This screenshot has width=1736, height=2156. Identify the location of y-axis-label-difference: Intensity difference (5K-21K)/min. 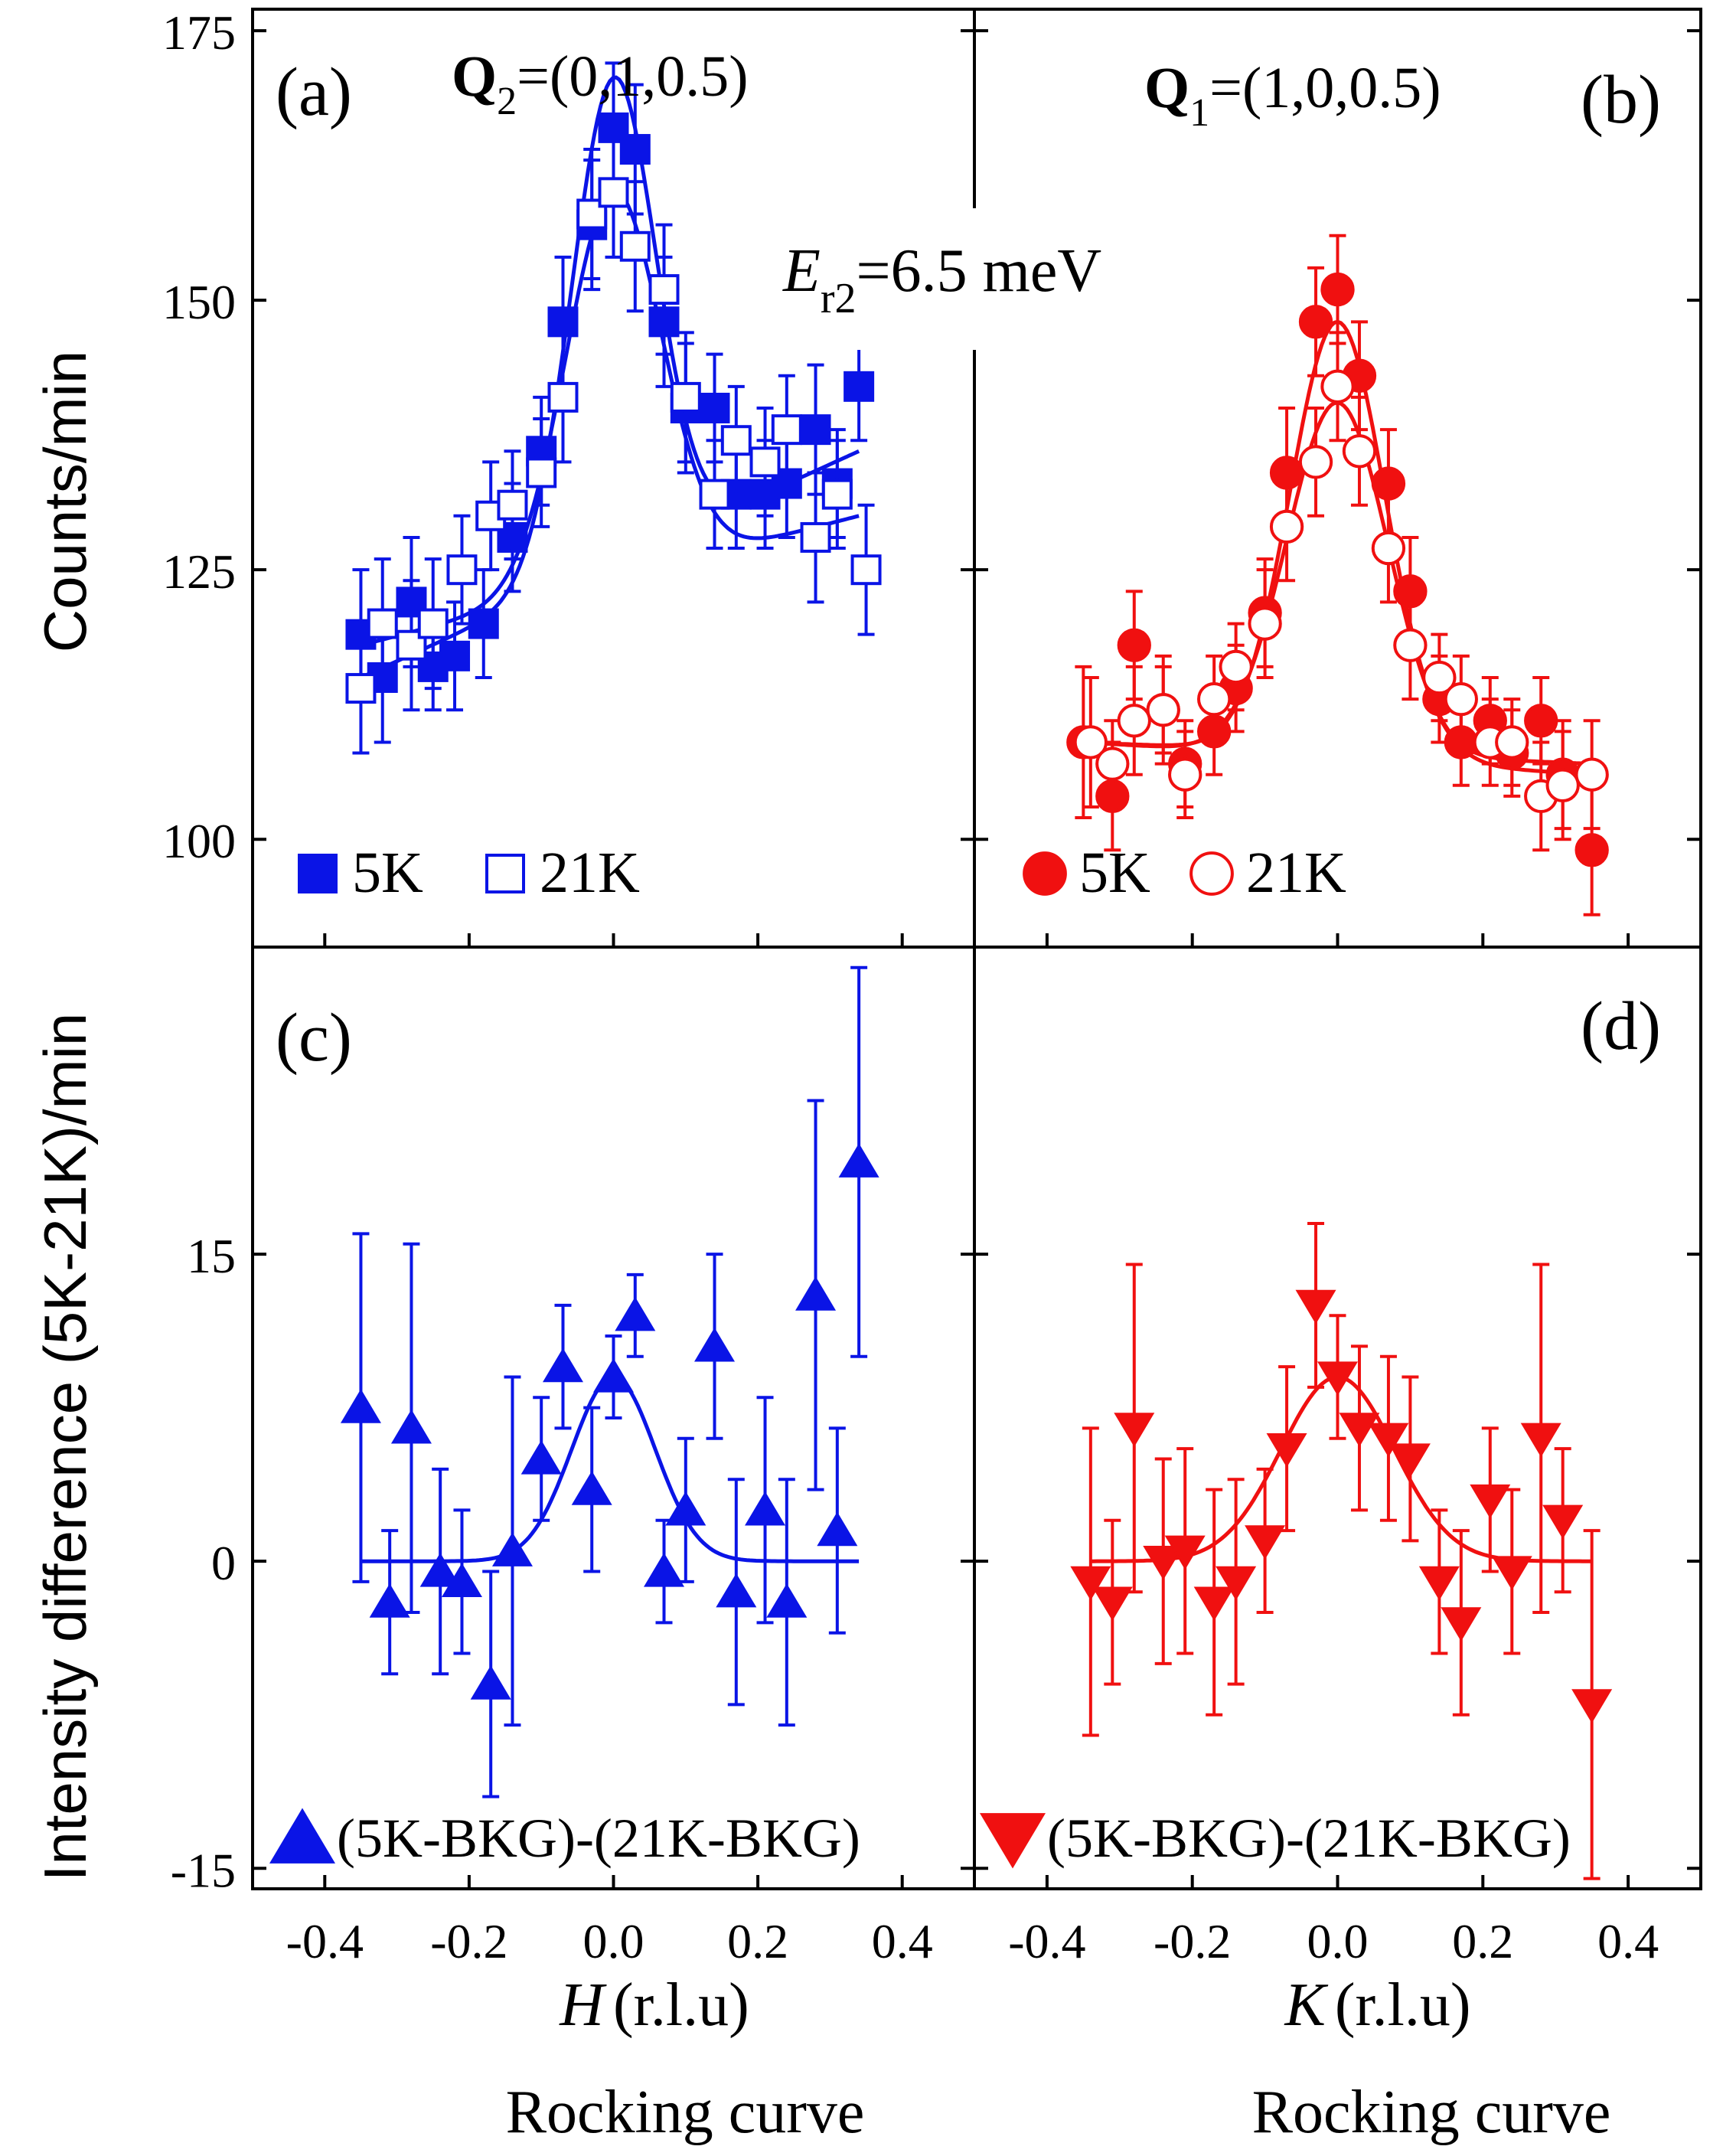
(65, 1447).